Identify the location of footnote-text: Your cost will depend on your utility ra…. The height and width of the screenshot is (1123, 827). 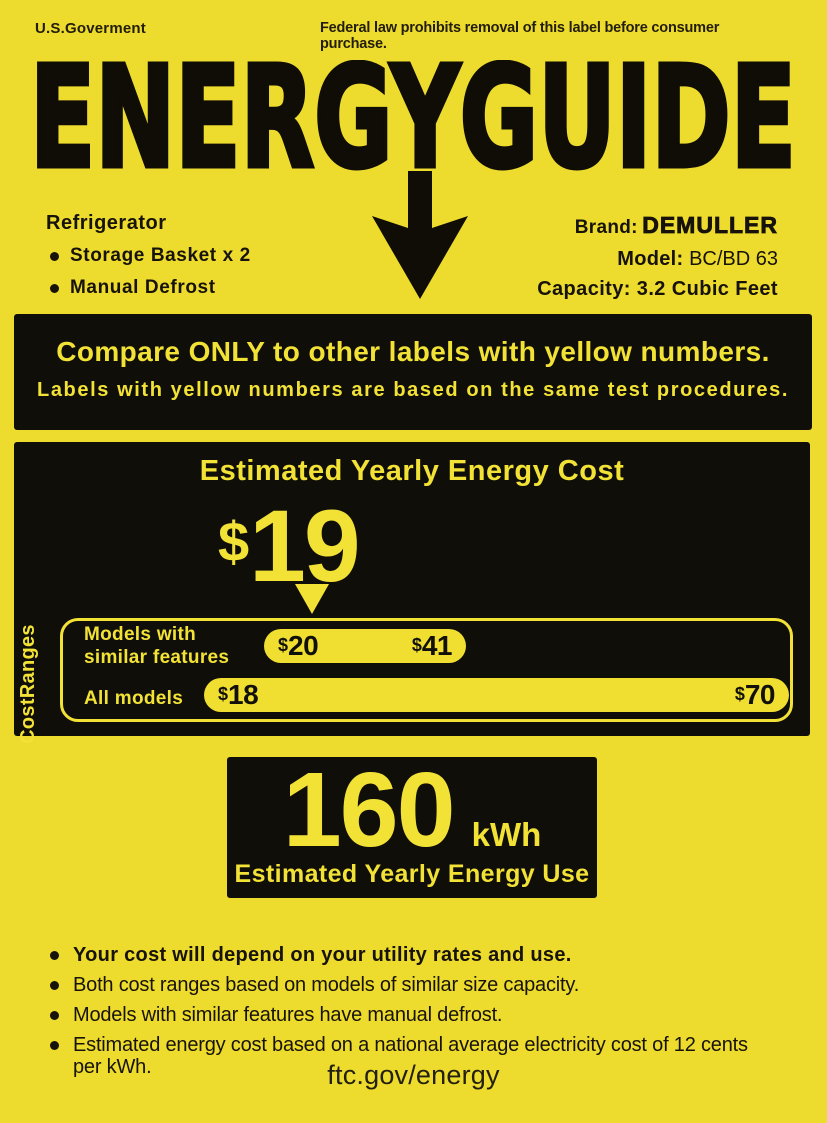
(322, 955).